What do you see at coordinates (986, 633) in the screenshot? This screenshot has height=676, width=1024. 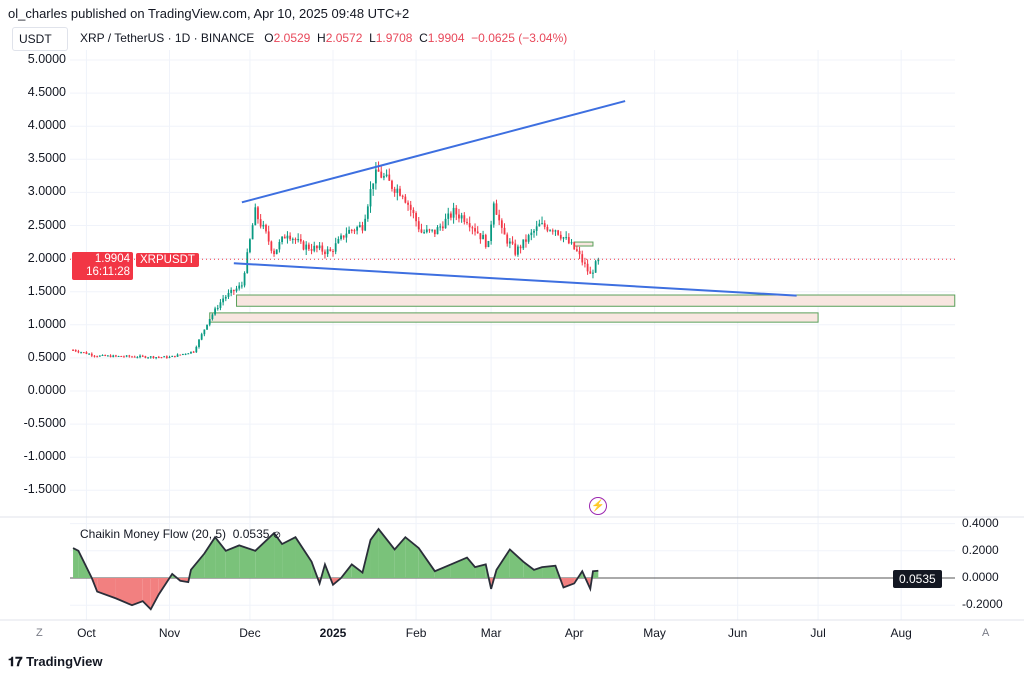 I see `auto-scale-button: A` at bounding box center [986, 633].